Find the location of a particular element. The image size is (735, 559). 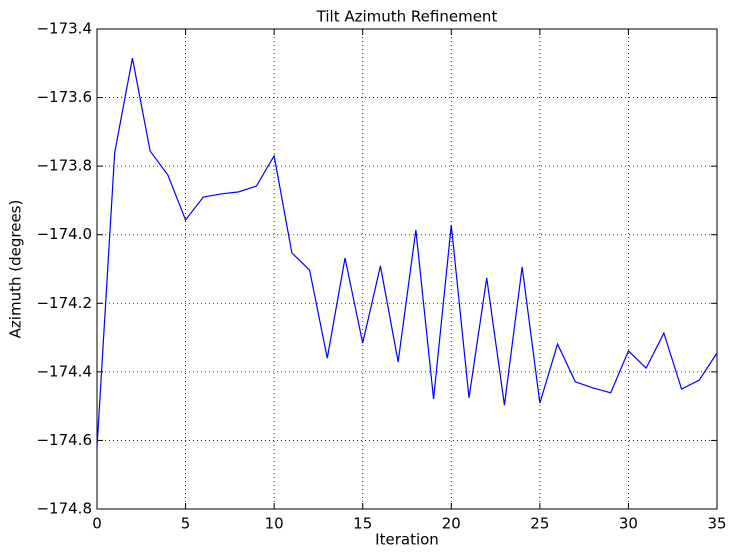

y-tick-label: −173.8 is located at coordinates (64, 166).